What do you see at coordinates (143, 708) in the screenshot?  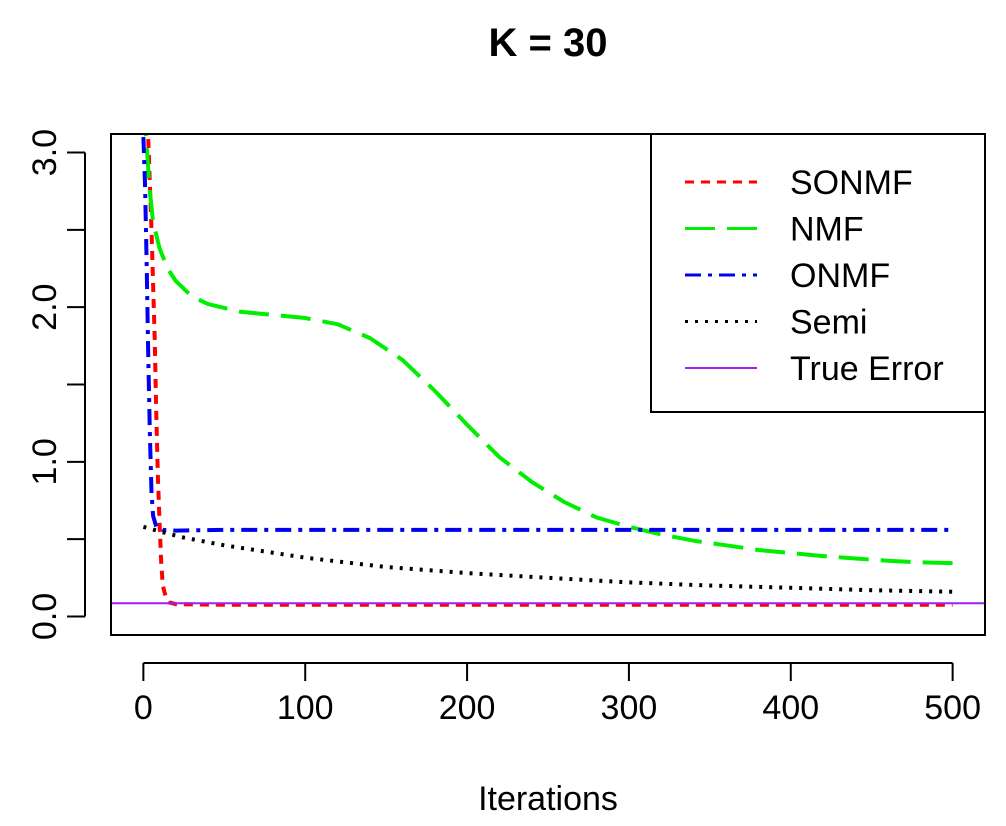 I see `x-tick-label: 0` at bounding box center [143, 708].